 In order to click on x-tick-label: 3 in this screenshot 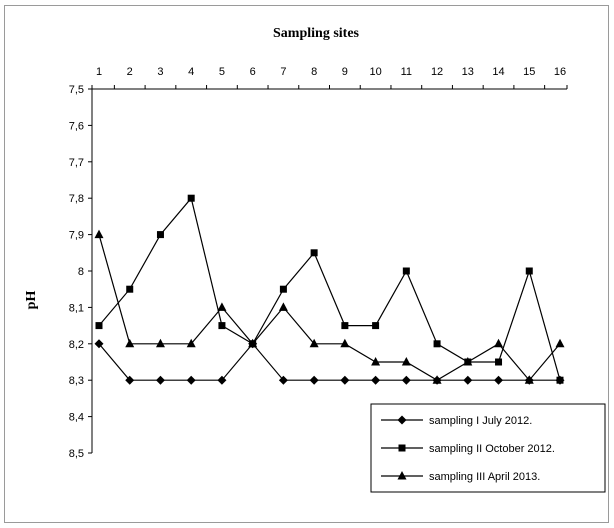, I will do `click(160, 72)`.